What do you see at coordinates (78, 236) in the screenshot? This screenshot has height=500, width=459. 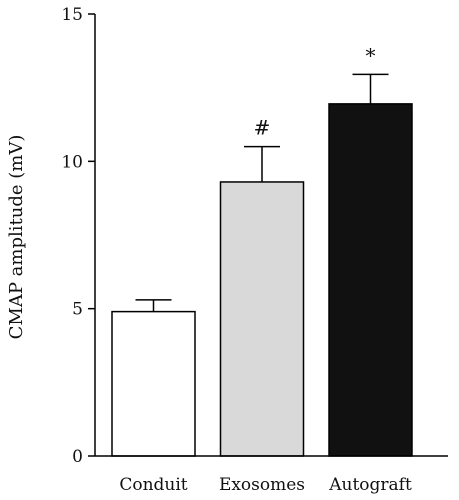 I see `y-axis-ticks: 0 5 10 15` at bounding box center [78, 236].